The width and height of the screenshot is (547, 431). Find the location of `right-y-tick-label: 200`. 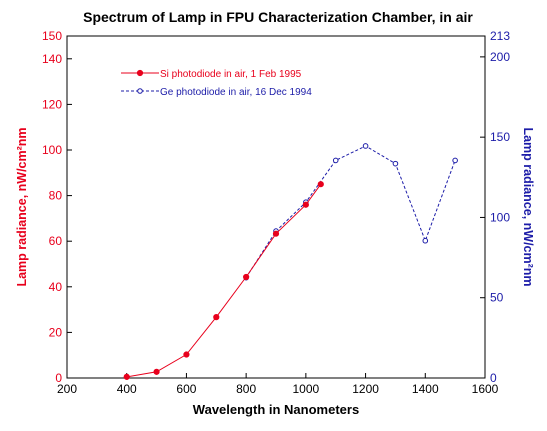

right-y-tick-label: 200 is located at coordinates (500, 57).